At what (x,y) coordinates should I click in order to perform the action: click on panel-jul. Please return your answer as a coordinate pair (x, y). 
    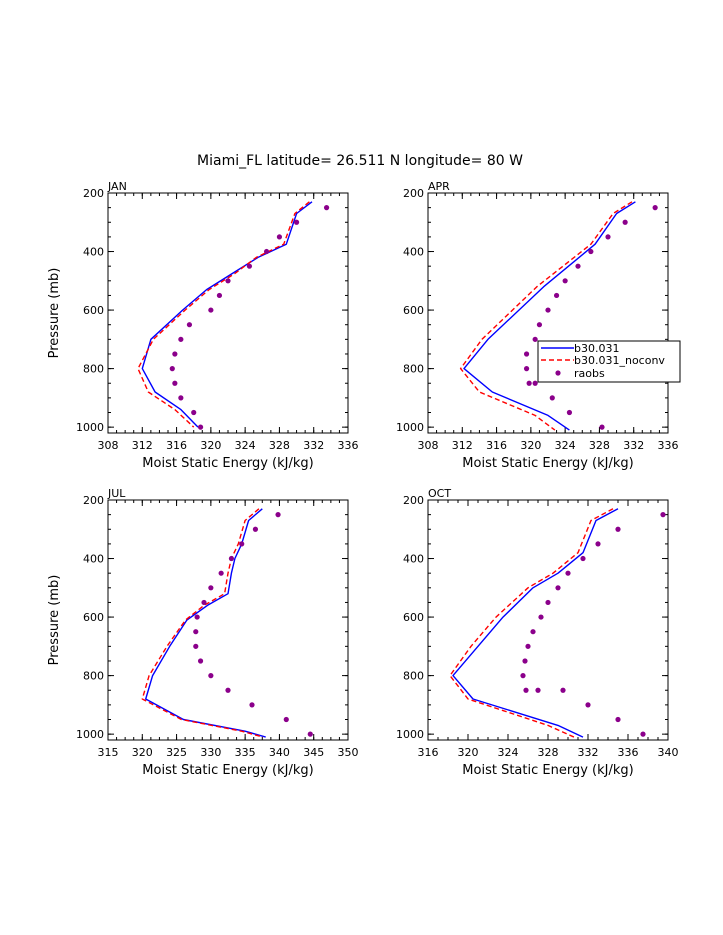
    Looking at the image, I should click on (228, 620).